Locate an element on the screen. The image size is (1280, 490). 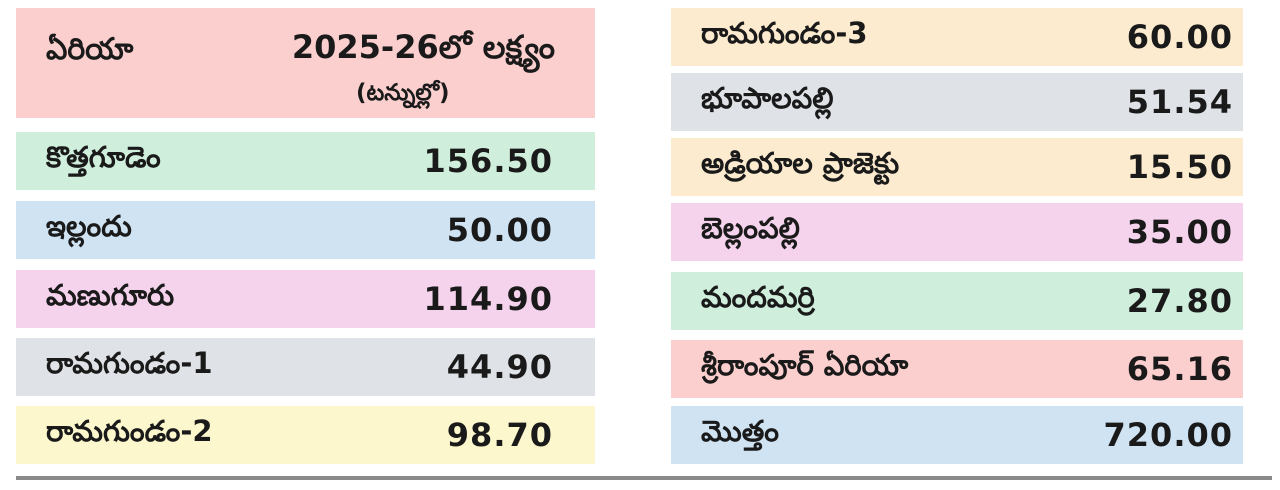
area-name: రామగుండం-2 is located at coordinates (129, 431).